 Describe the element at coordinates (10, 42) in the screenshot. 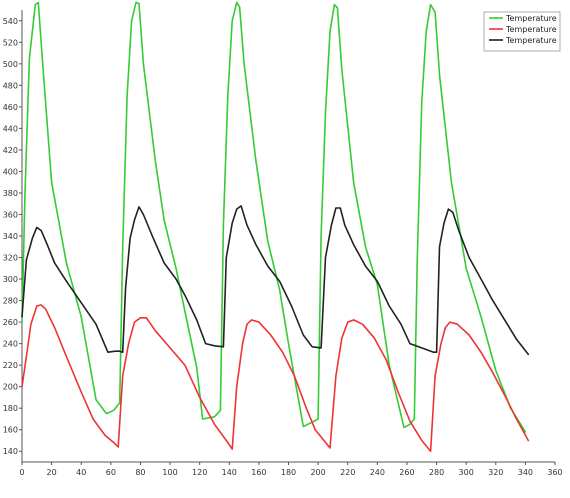

I see `y-tick-label: 520` at that location.